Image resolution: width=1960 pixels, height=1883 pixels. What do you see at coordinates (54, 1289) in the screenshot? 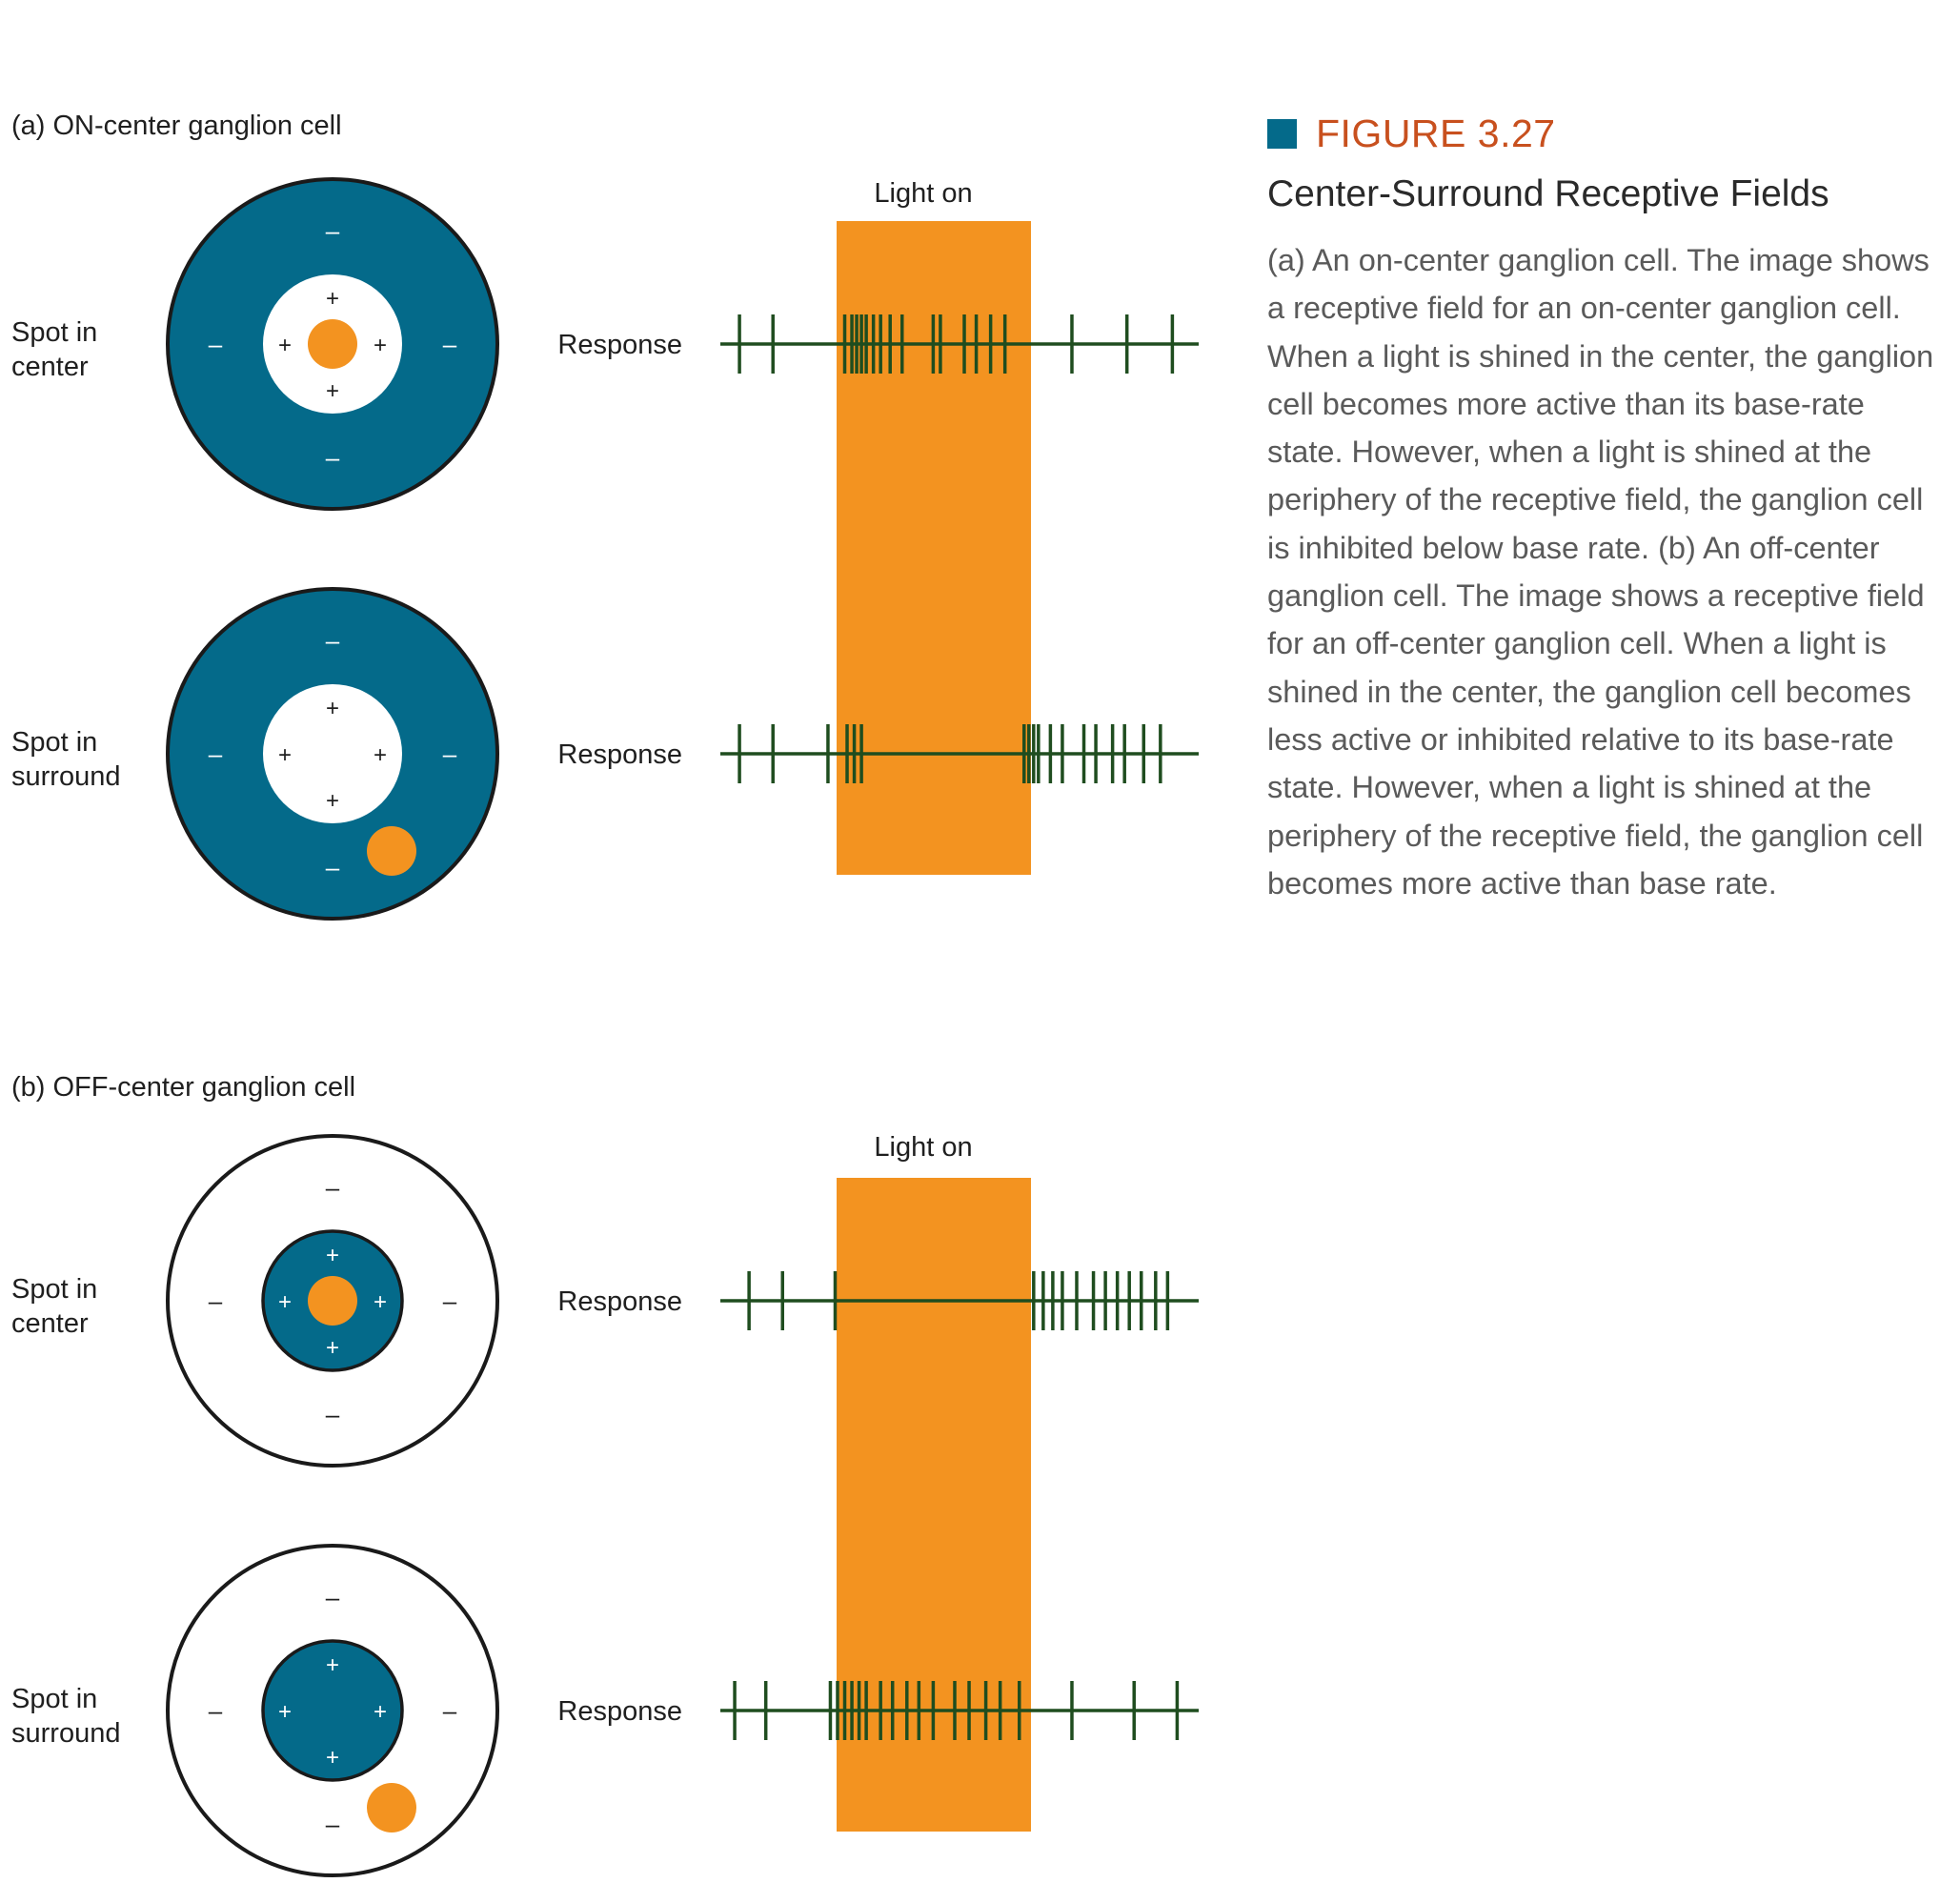
I see `panel_b-row-0-label-line1: Spot in` at bounding box center [54, 1289].